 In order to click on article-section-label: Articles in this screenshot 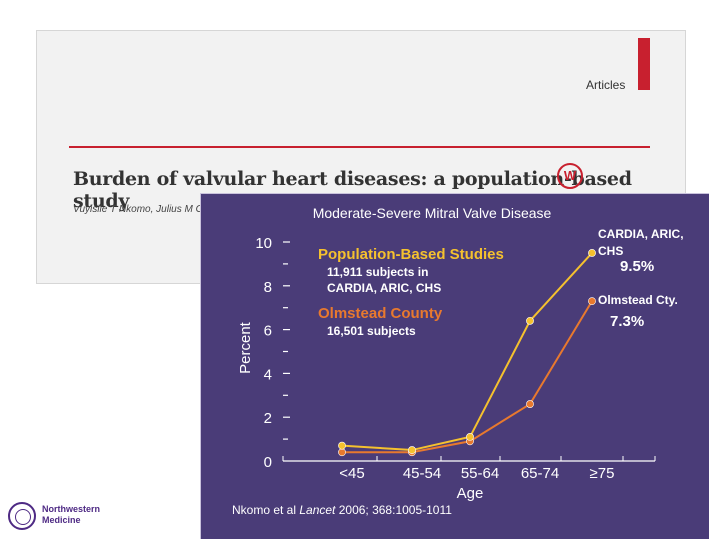, I will do `click(606, 85)`.